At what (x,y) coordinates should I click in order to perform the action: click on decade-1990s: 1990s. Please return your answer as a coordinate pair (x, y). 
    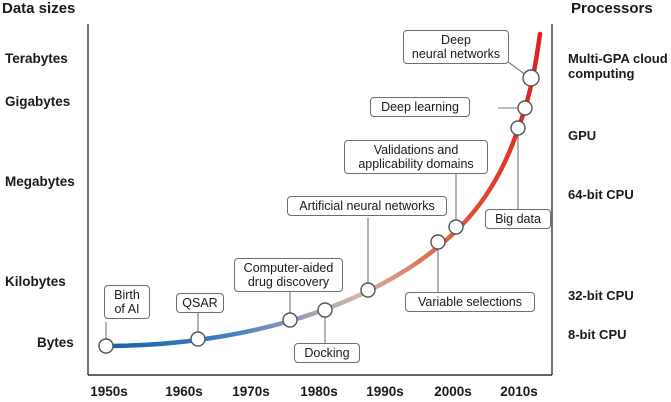
    Looking at the image, I should click on (385, 391).